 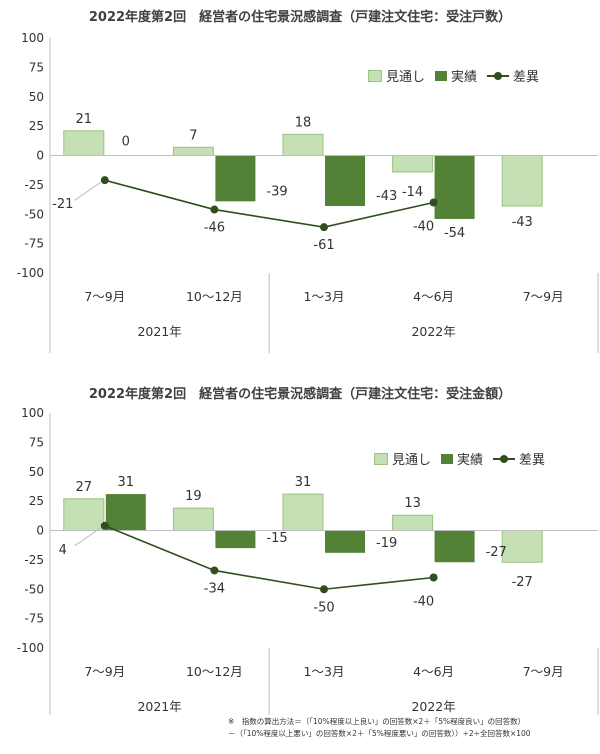 What do you see at coordinates (63, 550) in the screenshot?
I see `diff-data-label: 4` at bounding box center [63, 550].